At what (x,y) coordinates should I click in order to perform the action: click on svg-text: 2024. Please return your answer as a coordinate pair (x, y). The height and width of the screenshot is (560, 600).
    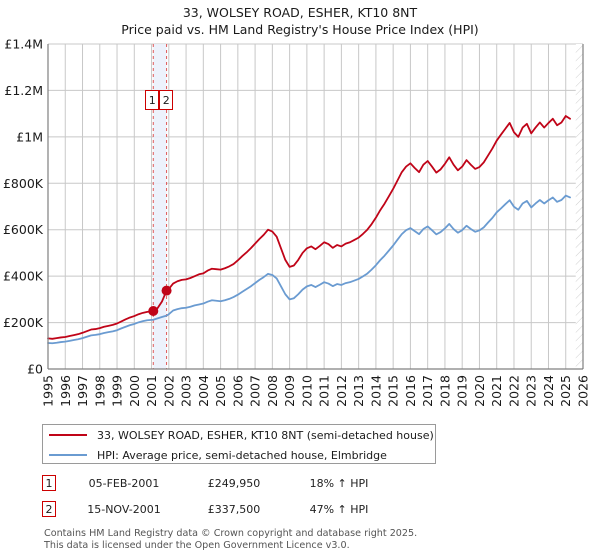
    Looking at the image, I should click on (548, 391).